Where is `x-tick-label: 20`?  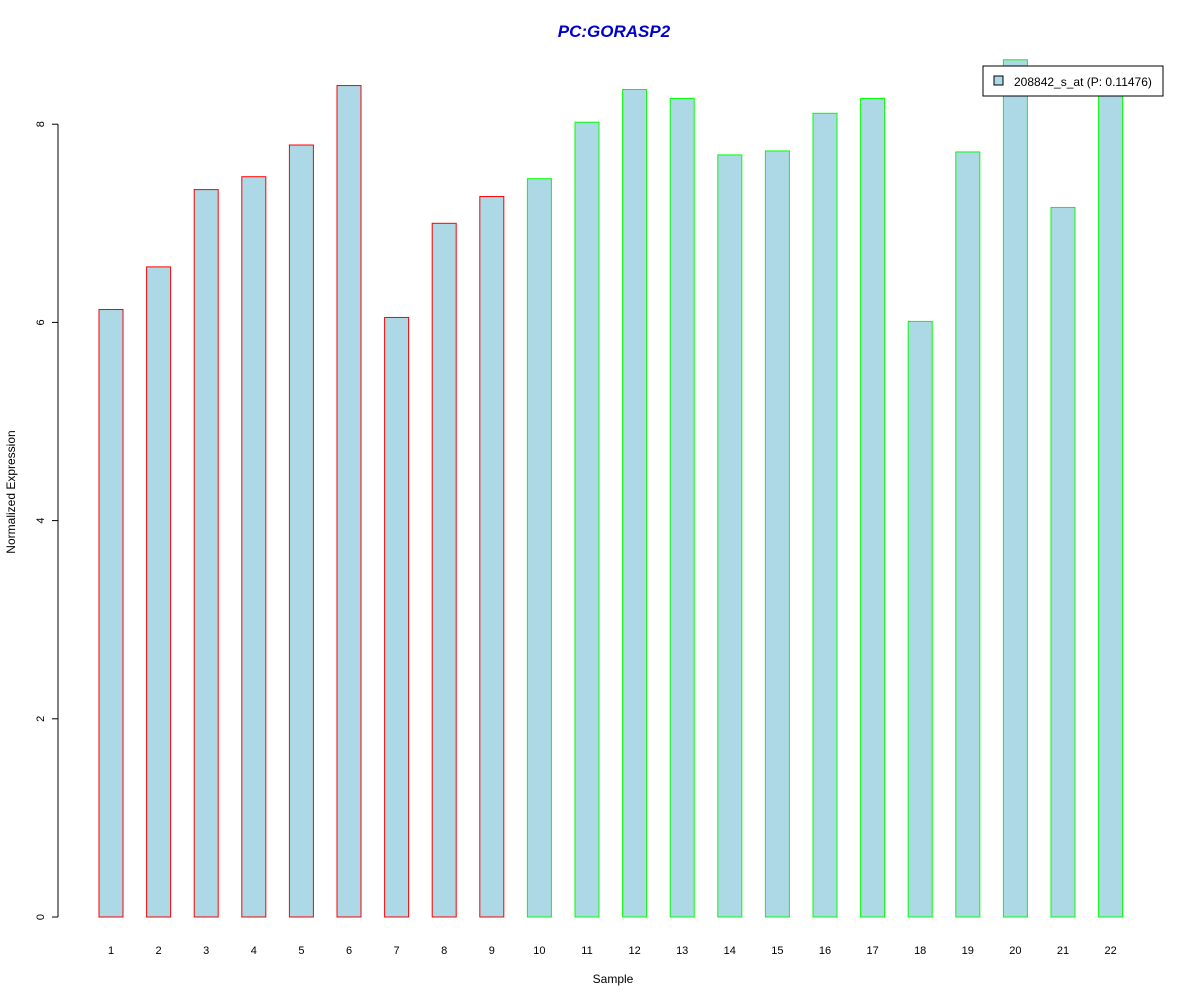 x-tick-label: 20 is located at coordinates (1015, 951).